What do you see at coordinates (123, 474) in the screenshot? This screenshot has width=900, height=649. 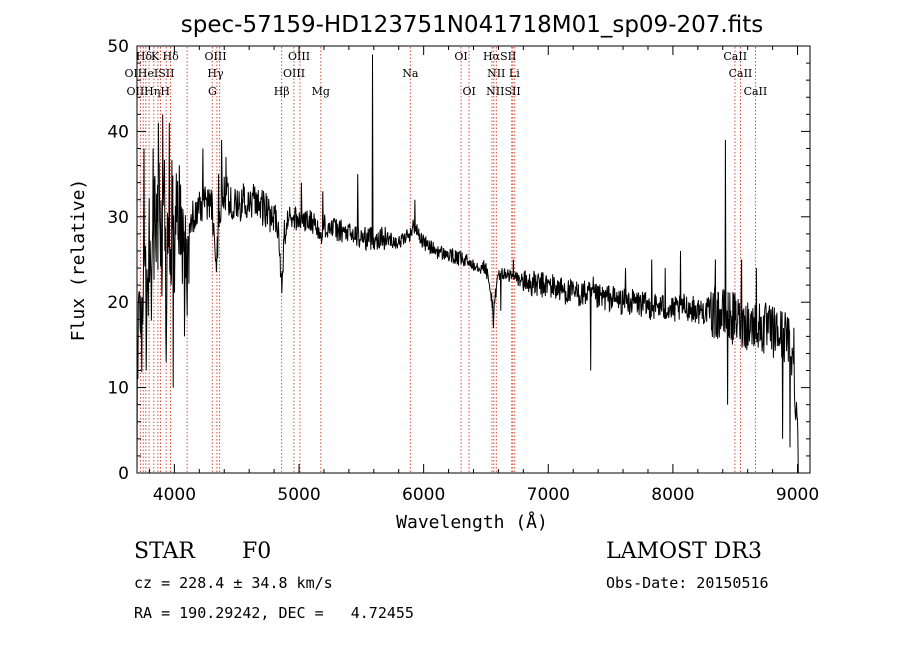 I see `y-tick-label: 0` at bounding box center [123, 474].